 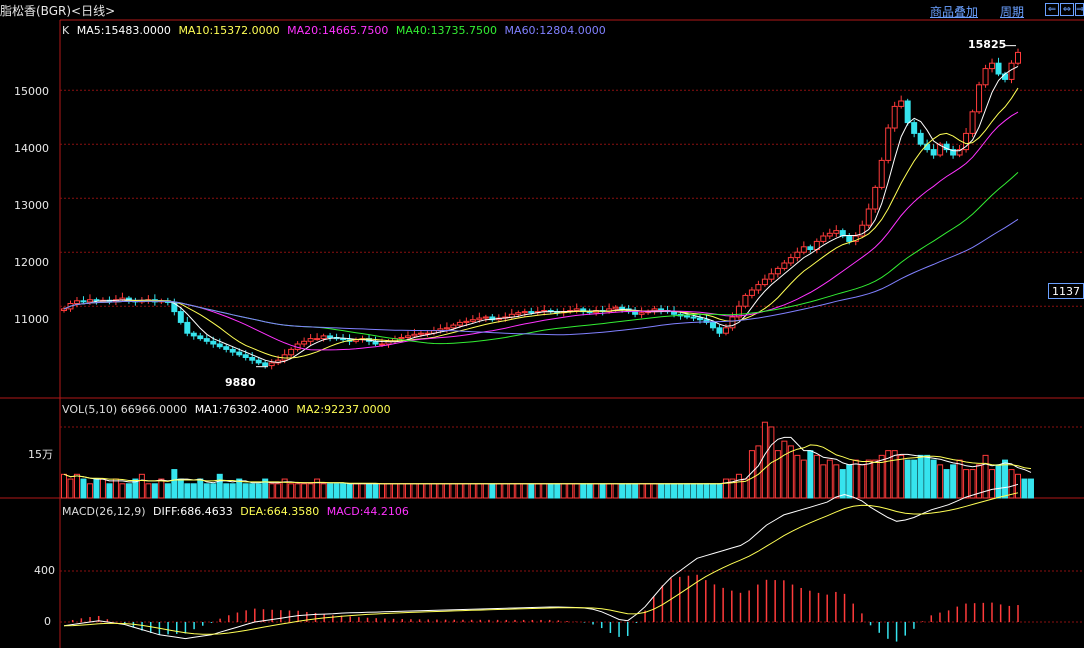 What do you see at coordinates (547, 464) in the screenshot?
I see `volume-ma2-line` at bounding box center [547, 464].